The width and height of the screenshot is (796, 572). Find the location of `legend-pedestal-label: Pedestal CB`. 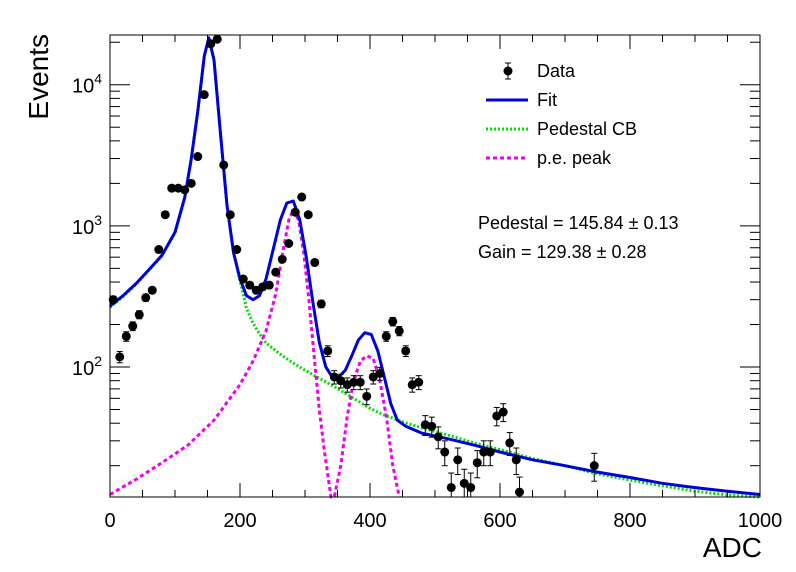

legend-pedestal-label: Pedestal CB is located at coordinates (587, 129).